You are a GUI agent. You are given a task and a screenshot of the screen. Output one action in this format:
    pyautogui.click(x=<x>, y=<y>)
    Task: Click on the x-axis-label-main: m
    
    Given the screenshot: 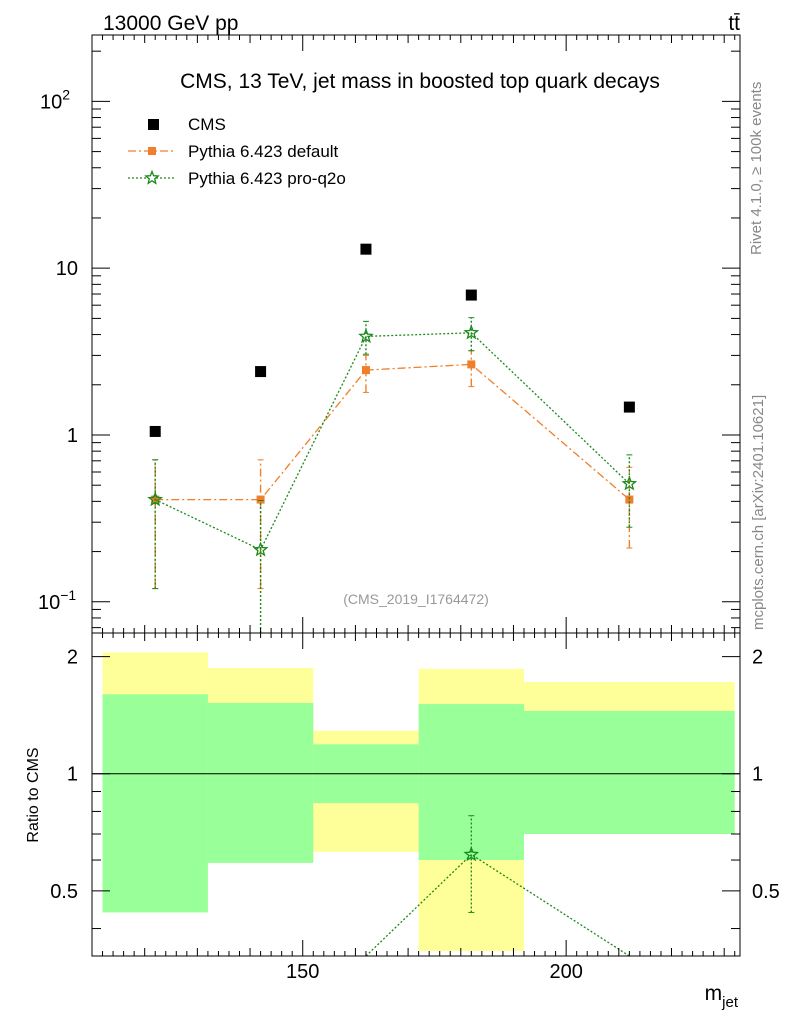 What is the action you would take?
    pyautogui.click(x=714, y=993)
    